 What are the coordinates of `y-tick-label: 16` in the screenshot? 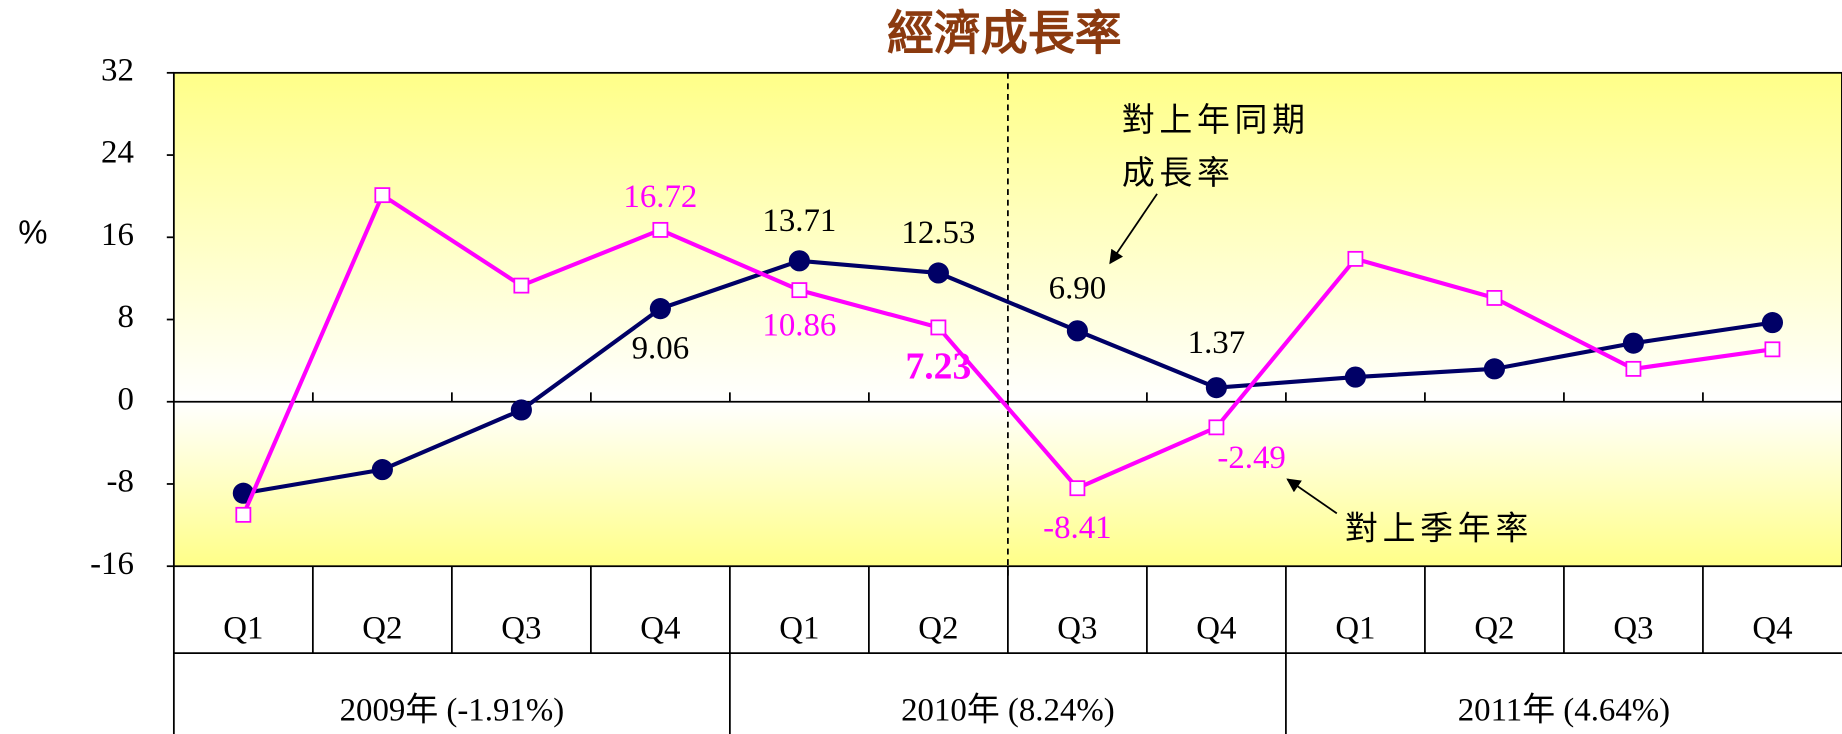 It's located at (117, 235).